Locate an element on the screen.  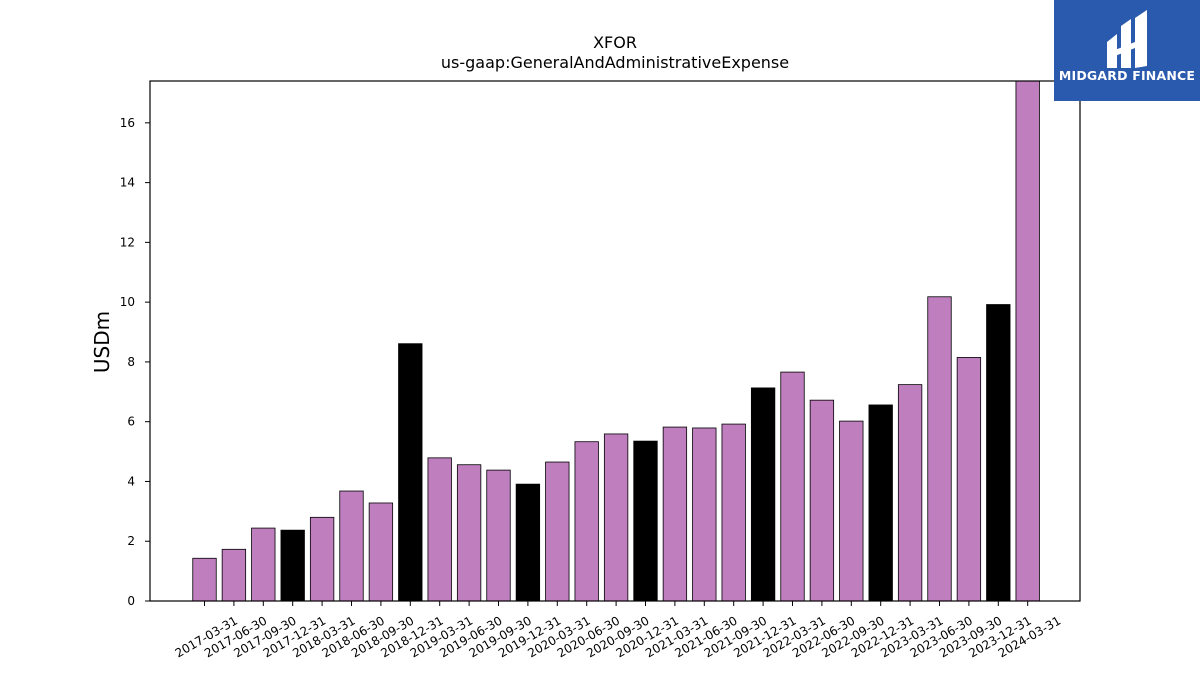
y-axis: 0 2 4 6 8 10 12 14 16 is located at coordinates (135, 362).